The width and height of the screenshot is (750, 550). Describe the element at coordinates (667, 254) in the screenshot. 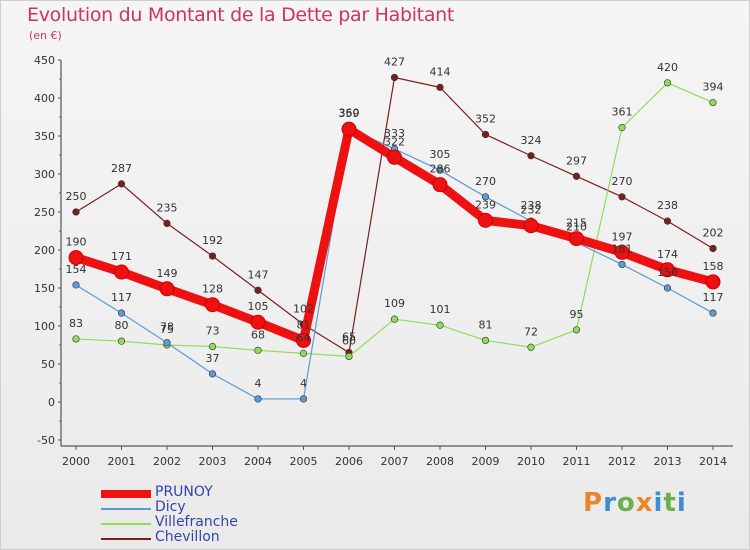

I see `data-label-prunoy: 174` at that location.